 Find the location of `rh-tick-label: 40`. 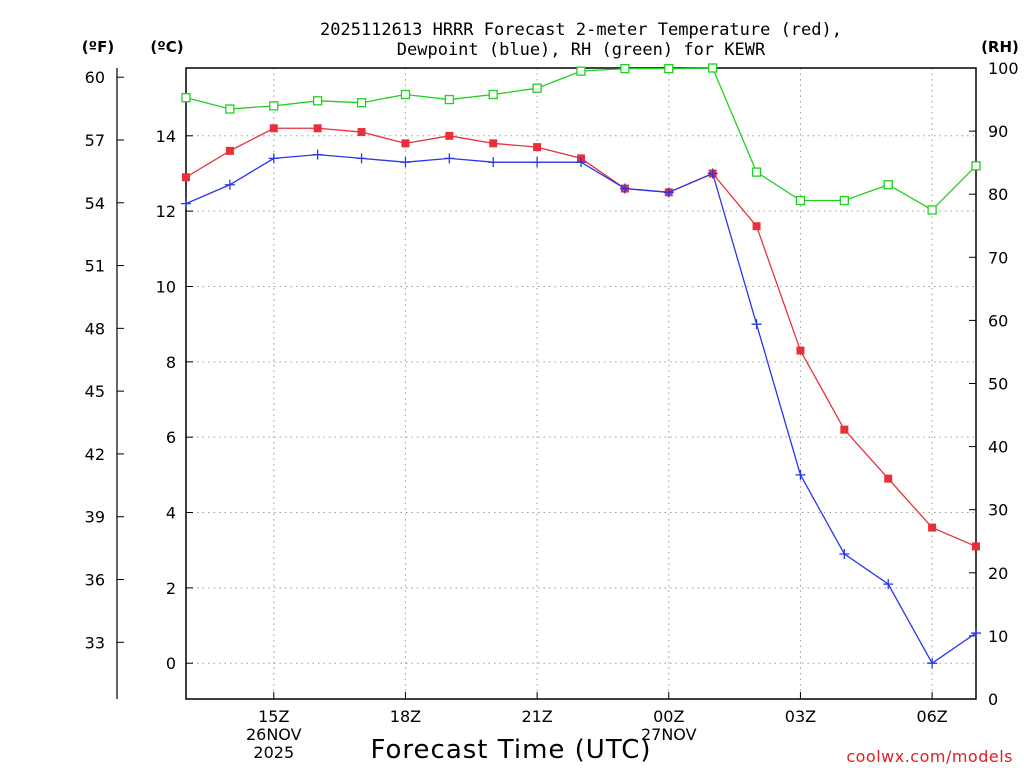

rh-tick-label: 40 is located at coordinates (998, 447).